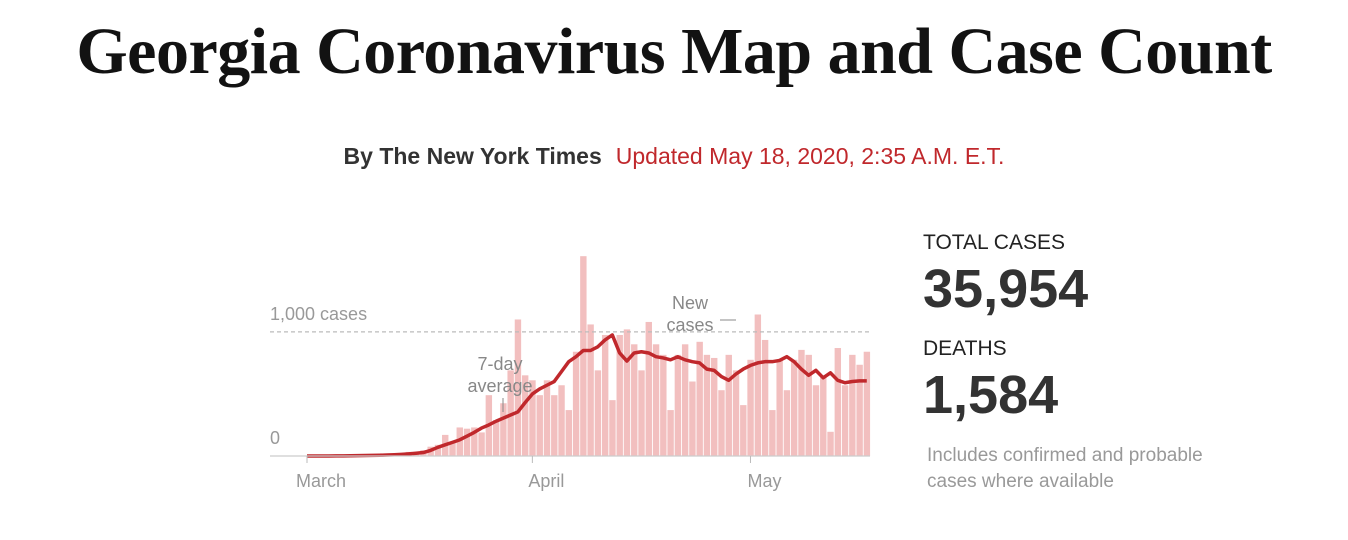  I want to click on average-line, so click(587, 395).